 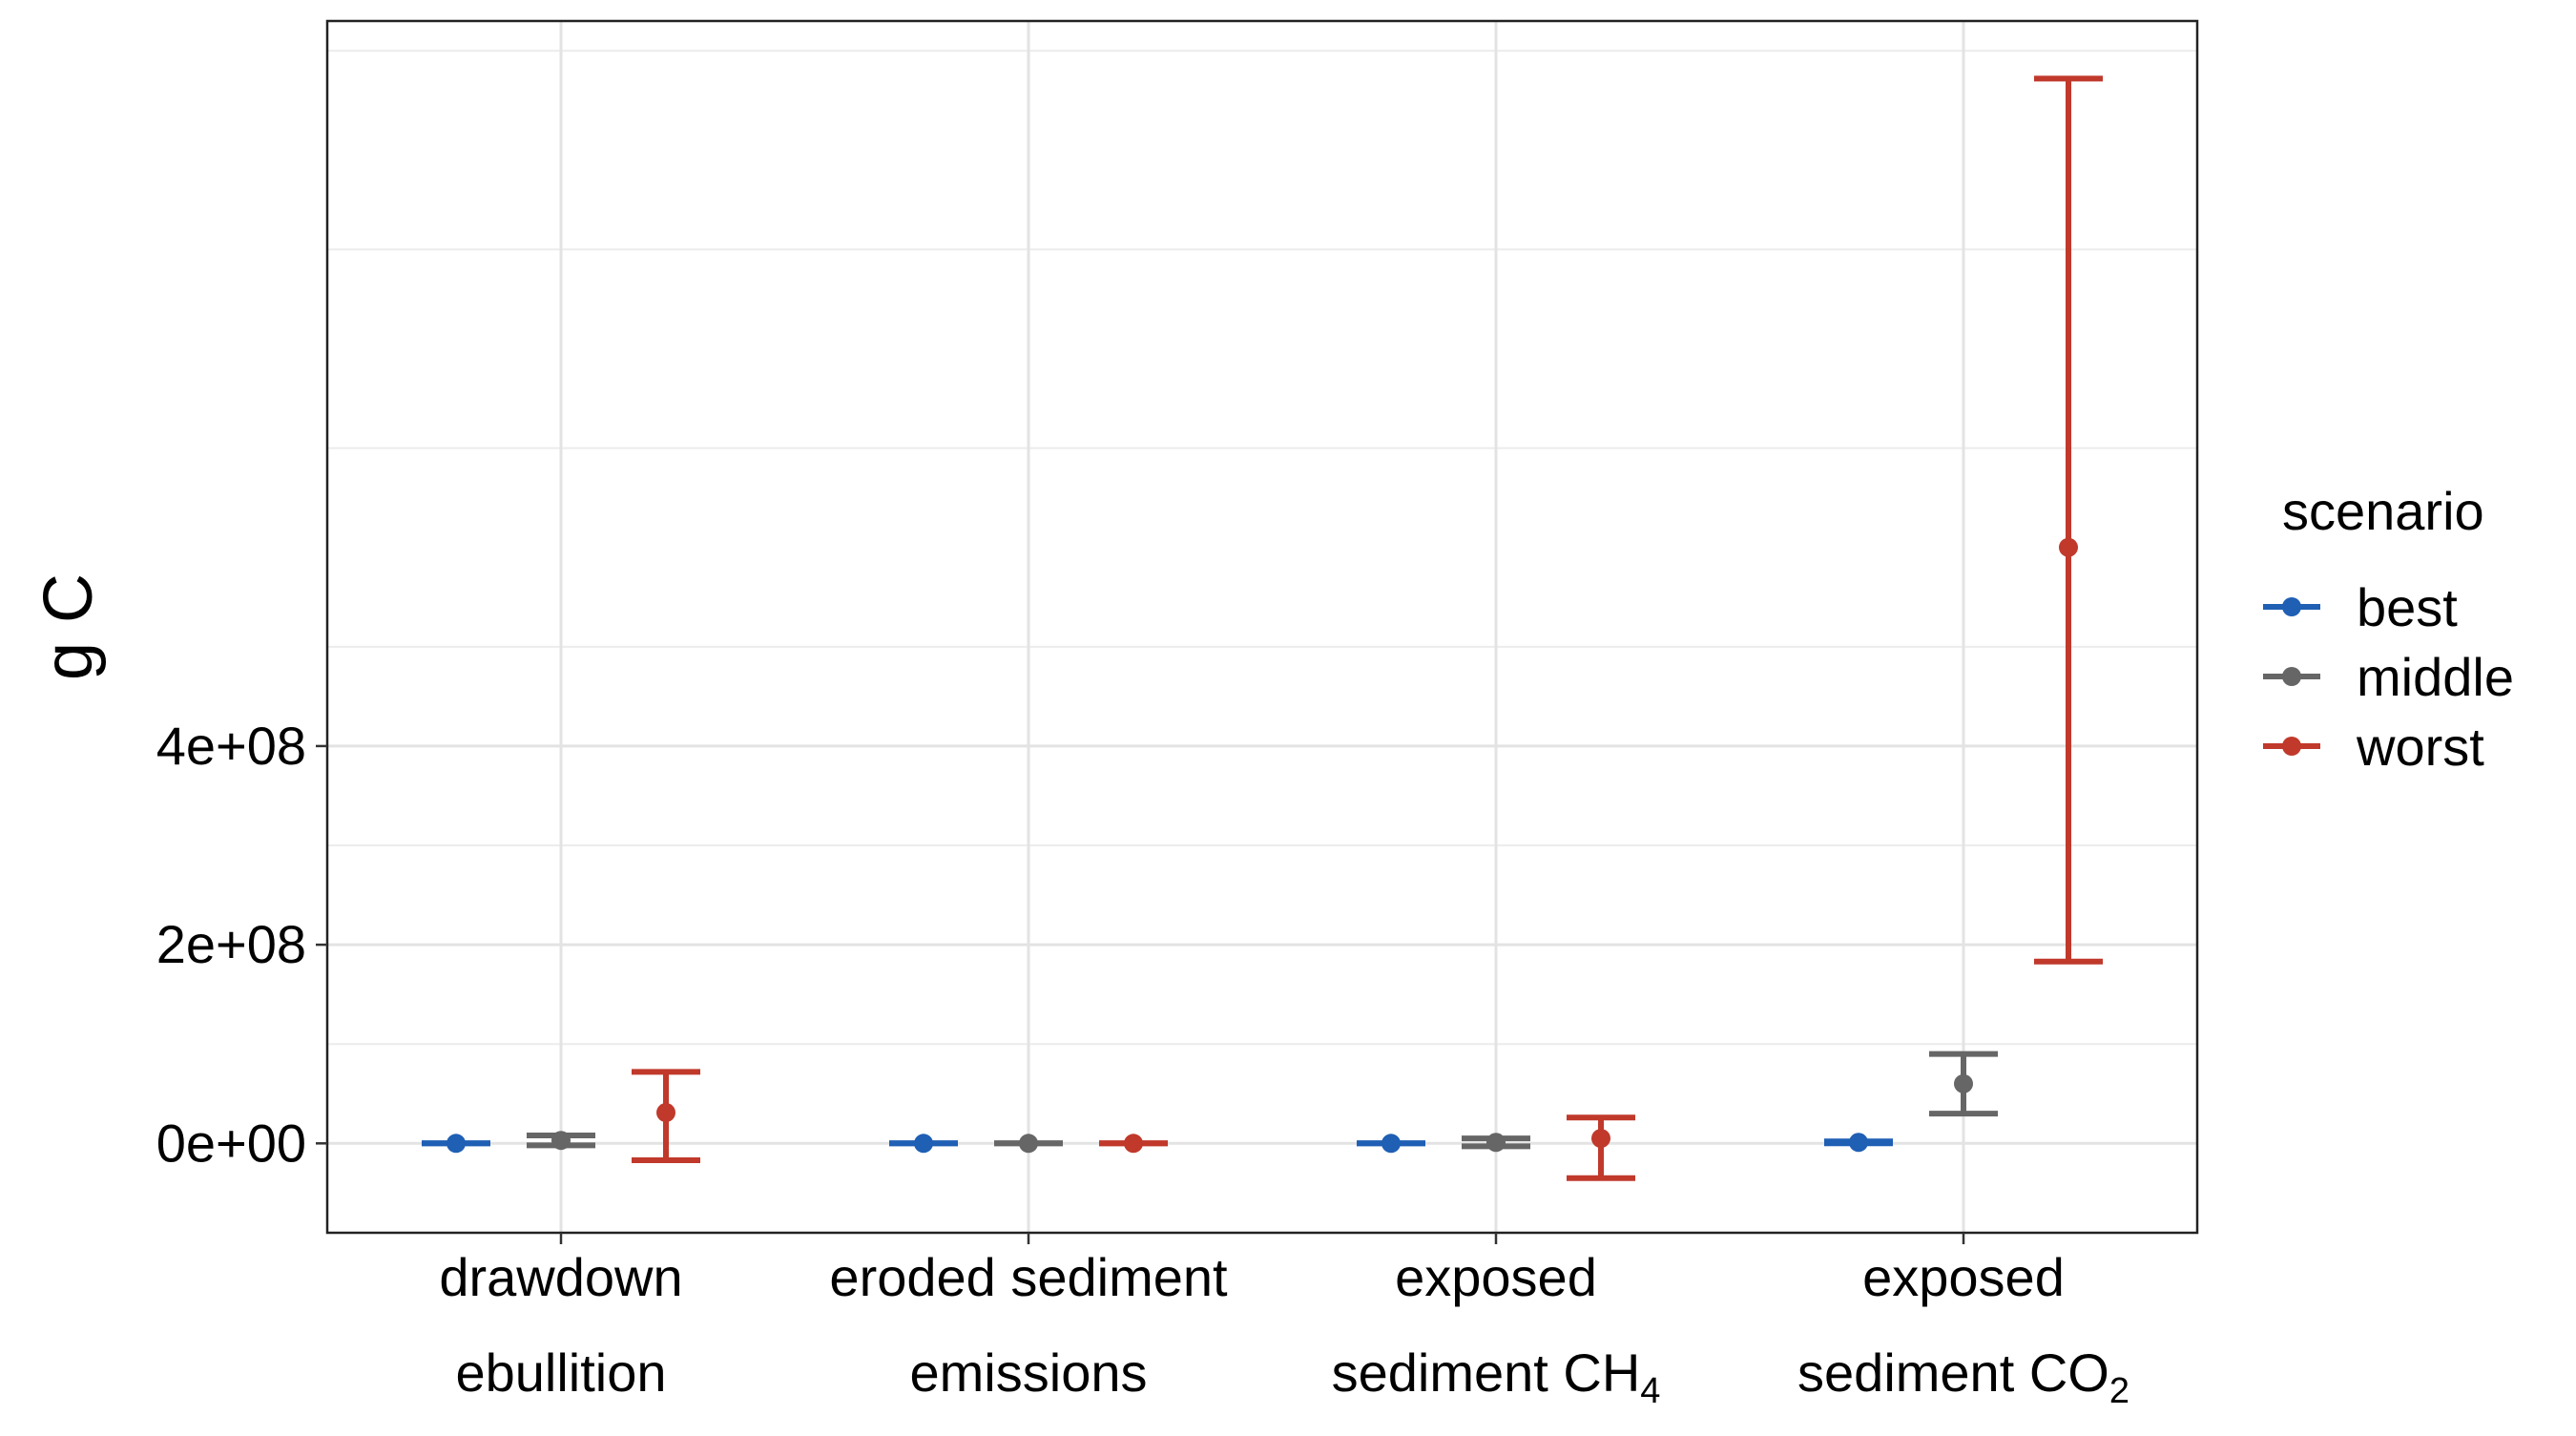 I want to click on x-tick-label-line2: ebullition, so click(x=560, y=1372).